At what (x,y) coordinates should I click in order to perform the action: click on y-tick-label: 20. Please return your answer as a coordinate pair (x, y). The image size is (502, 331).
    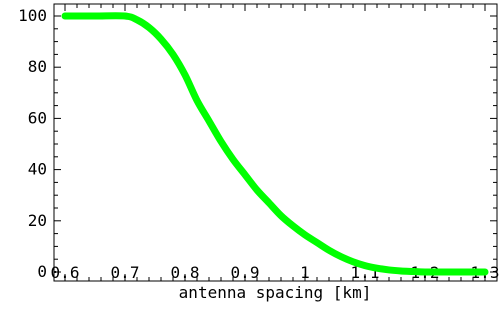
    Looking at the image, I should click on (37, 220).